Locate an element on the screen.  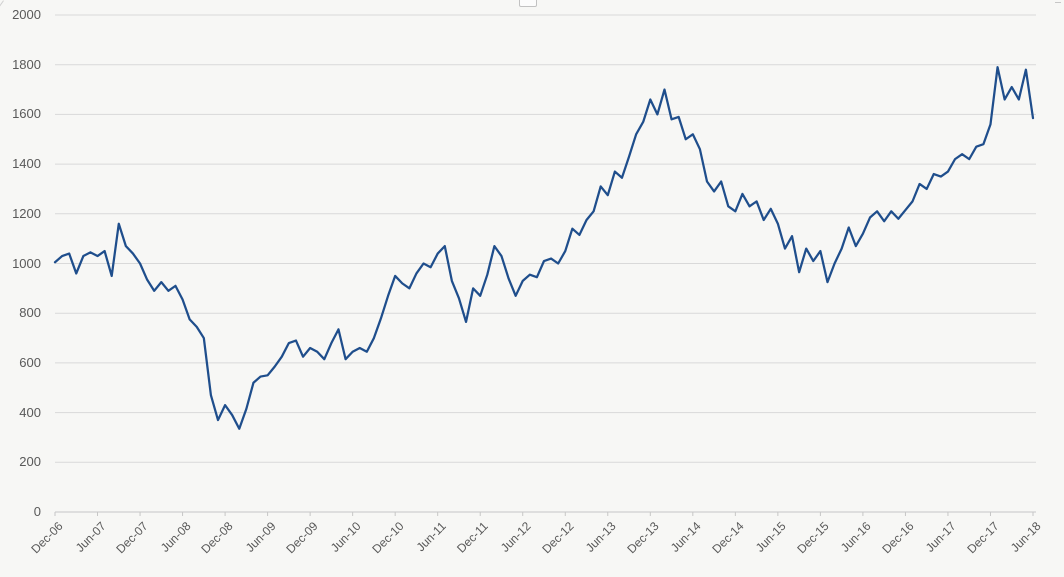
selection-handle-top is located at coordinates (528, 3).